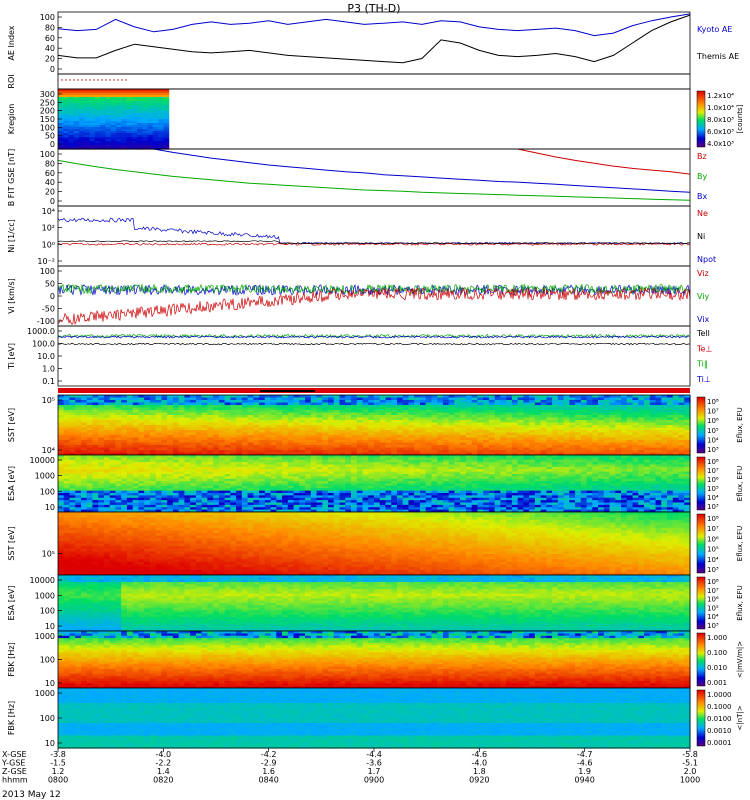 Image resolution: width=750 pixels, height=800 pixels. What do you see at coordinates (717, 56) in the screenshot?
I see `panel-ae-series-label: Themis AE` at bounding box center [717, 56].